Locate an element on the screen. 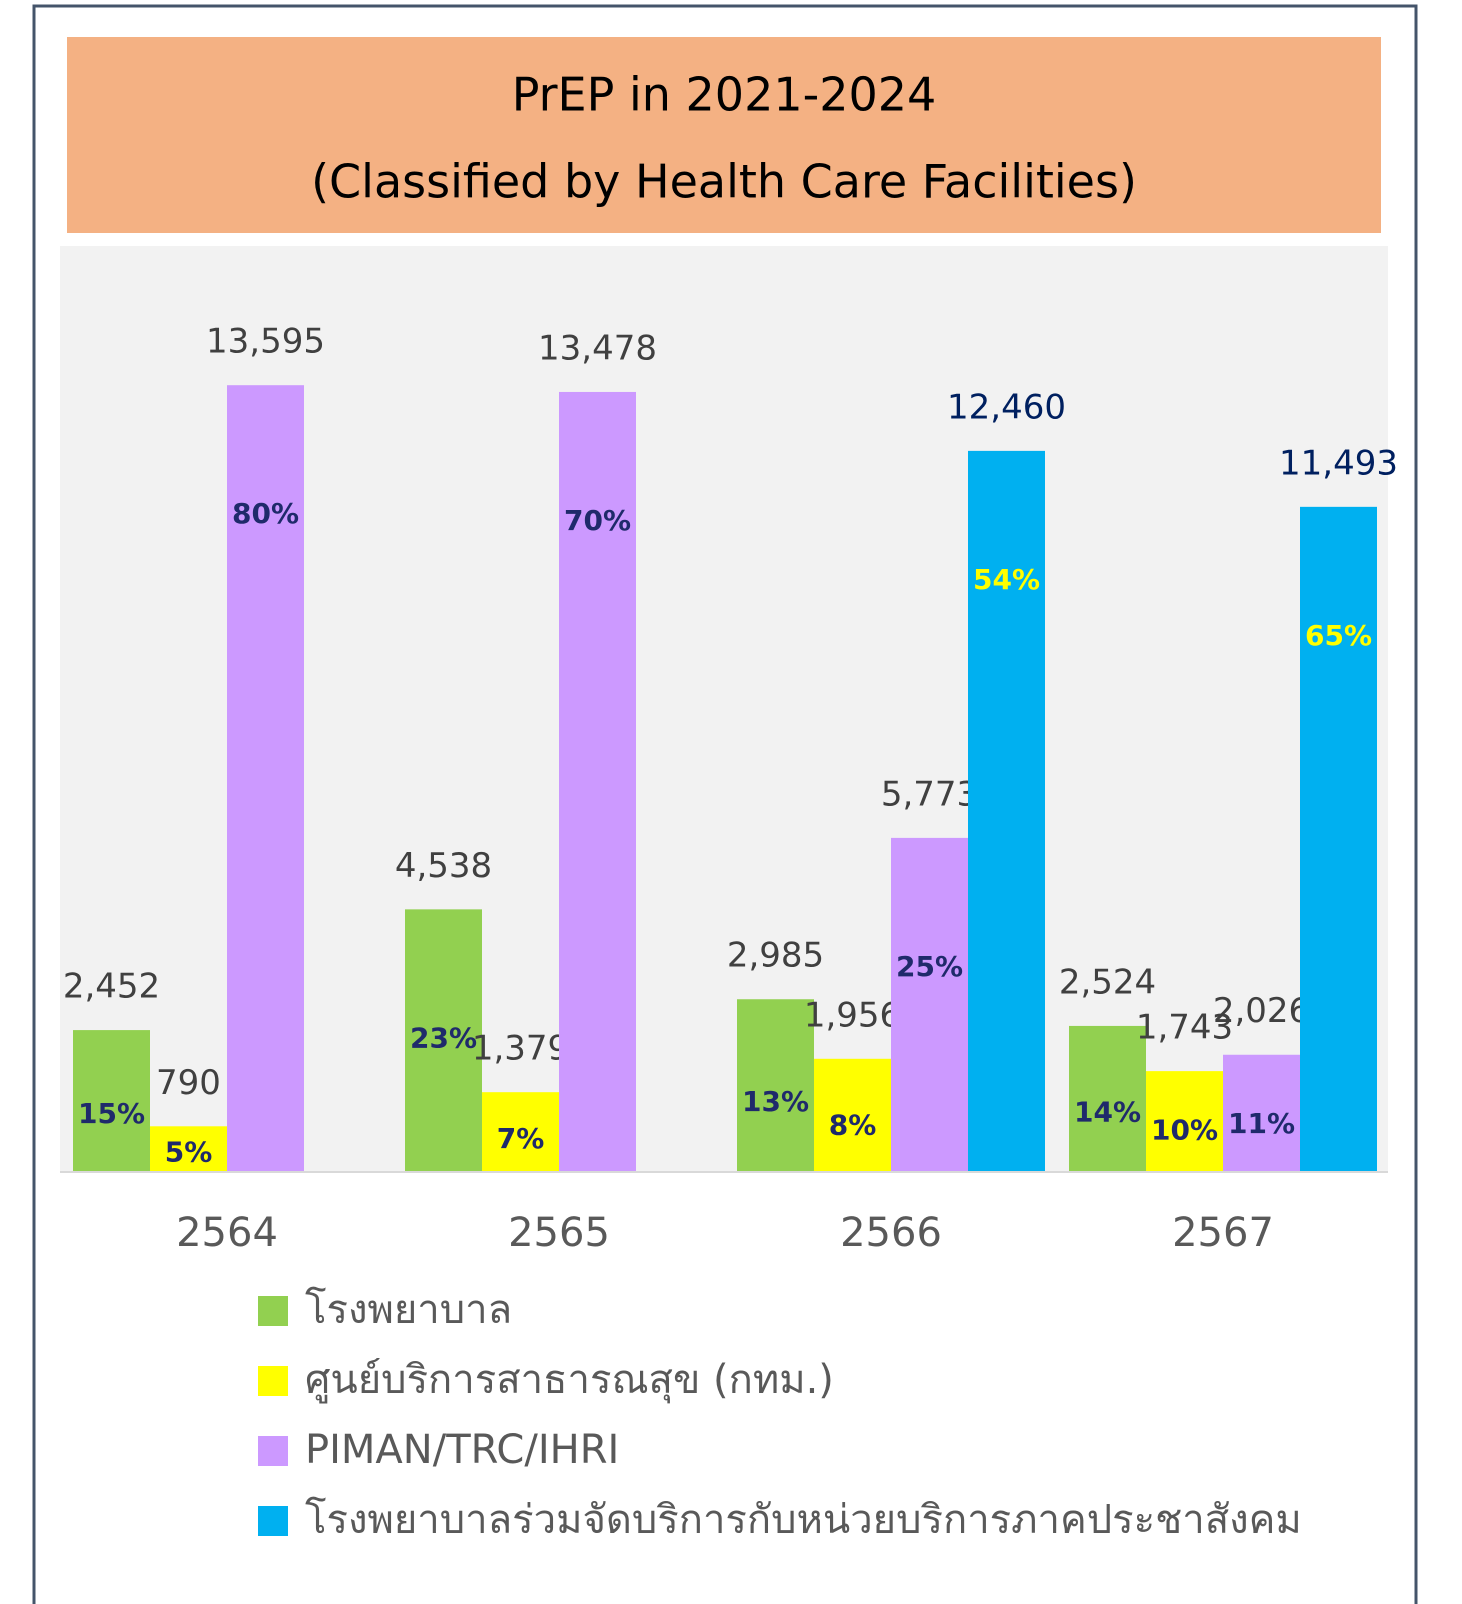 The width and height of the screenshot is (1462, 1604). share-label: 11% is located at coordinates (1261, 1123).